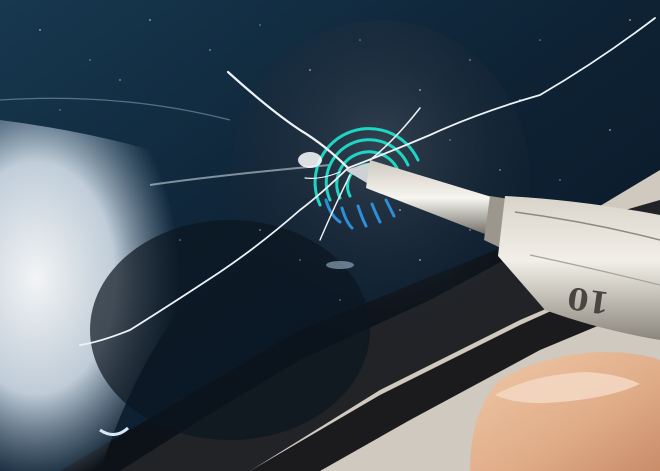  I want to click on pick-shaft, so click(430, 198).